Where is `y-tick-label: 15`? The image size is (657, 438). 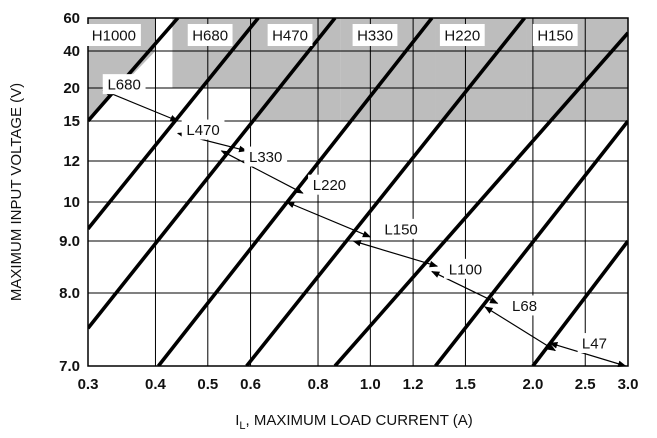
y-tick-label: 15 is located at coordinates (71, 121).